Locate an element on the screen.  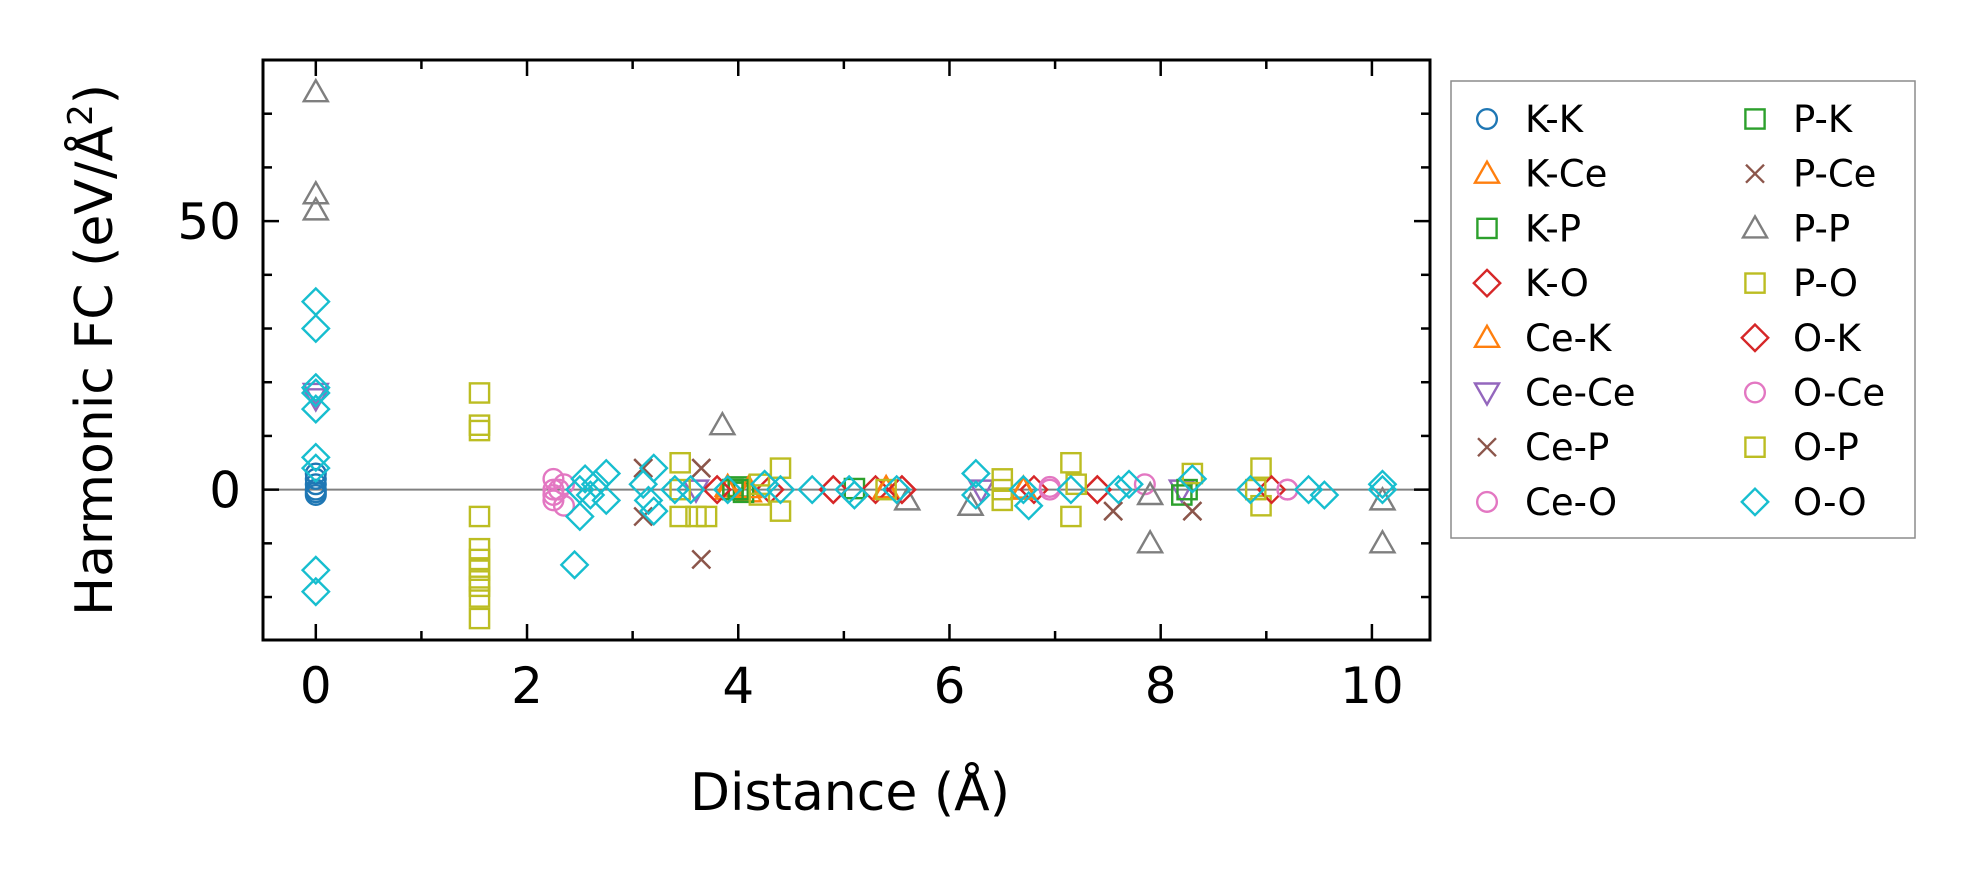
x-tick-label: 8 is located at coordinates (1161, 686).